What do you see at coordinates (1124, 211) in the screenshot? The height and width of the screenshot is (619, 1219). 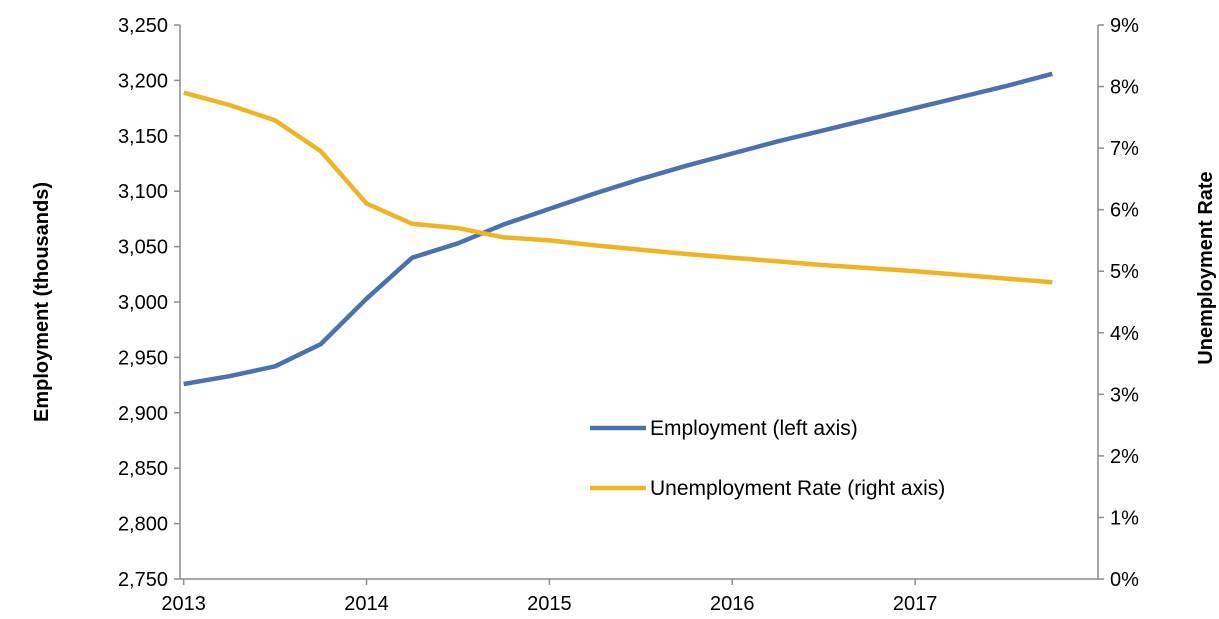 I see `right-tick-label: 6%` at bounding box center [1124, 211].